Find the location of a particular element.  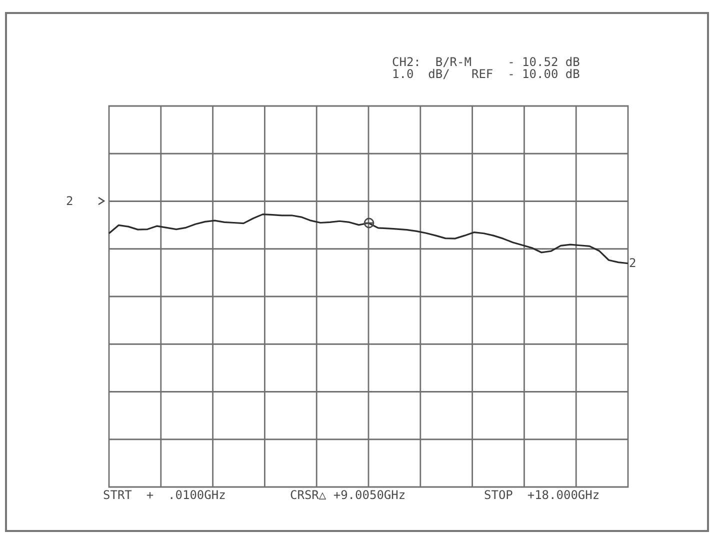

text: CH2: B/R-M - 10.52 dB is located at coordinates (486, 62).